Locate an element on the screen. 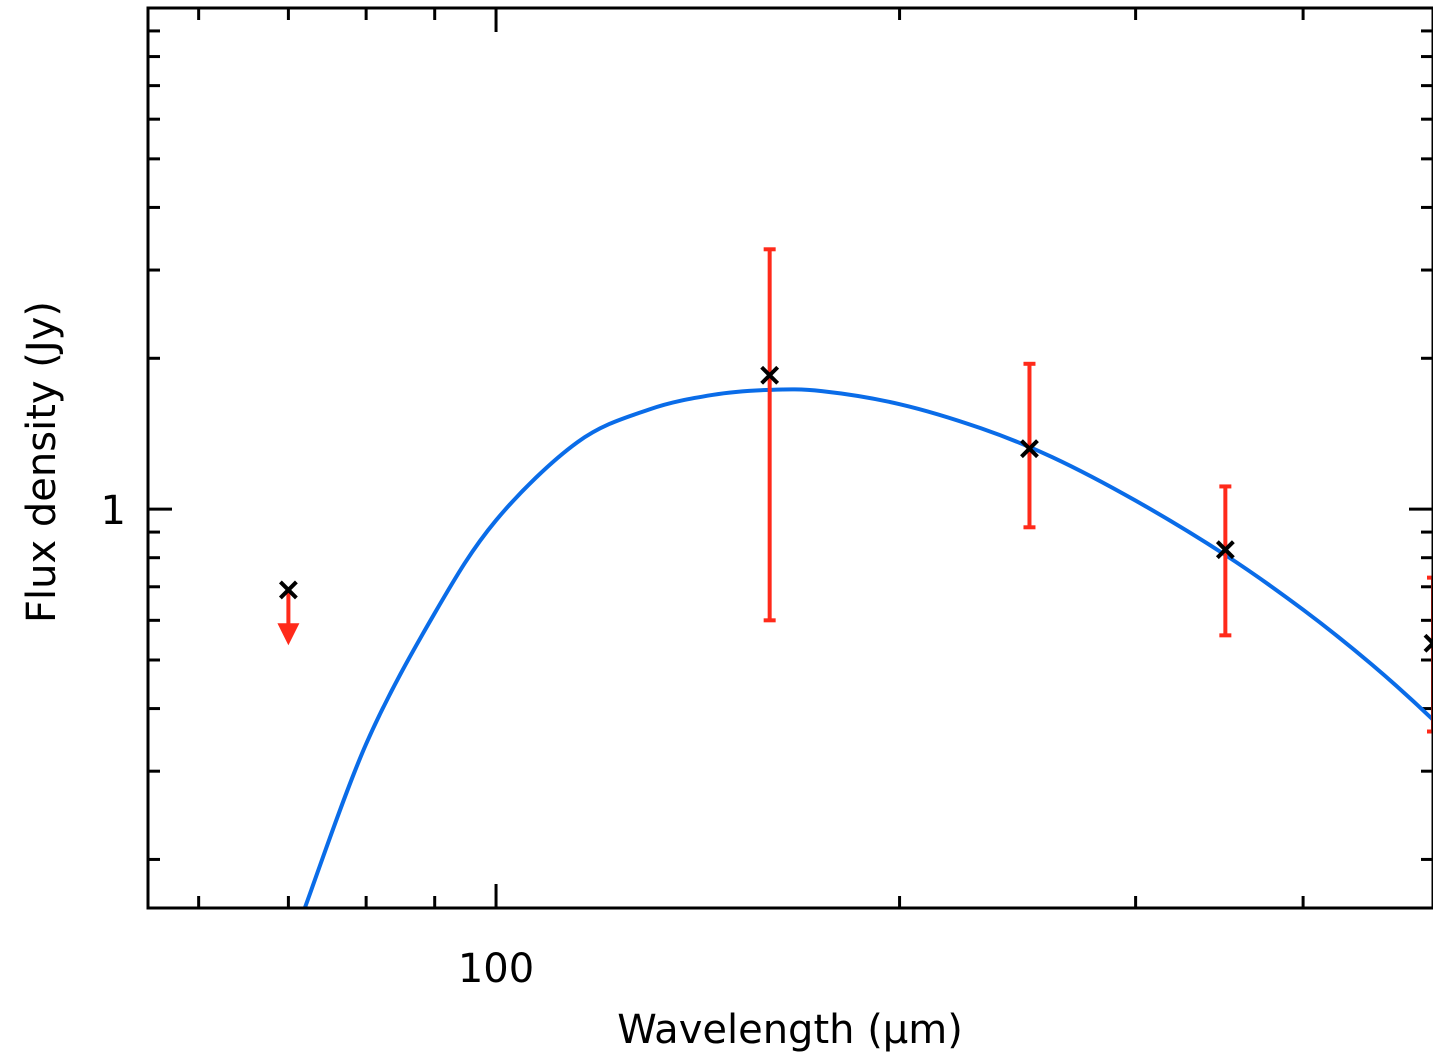  x-axis-label: Wavelength (μm) is located at coordinates (790, 1030).